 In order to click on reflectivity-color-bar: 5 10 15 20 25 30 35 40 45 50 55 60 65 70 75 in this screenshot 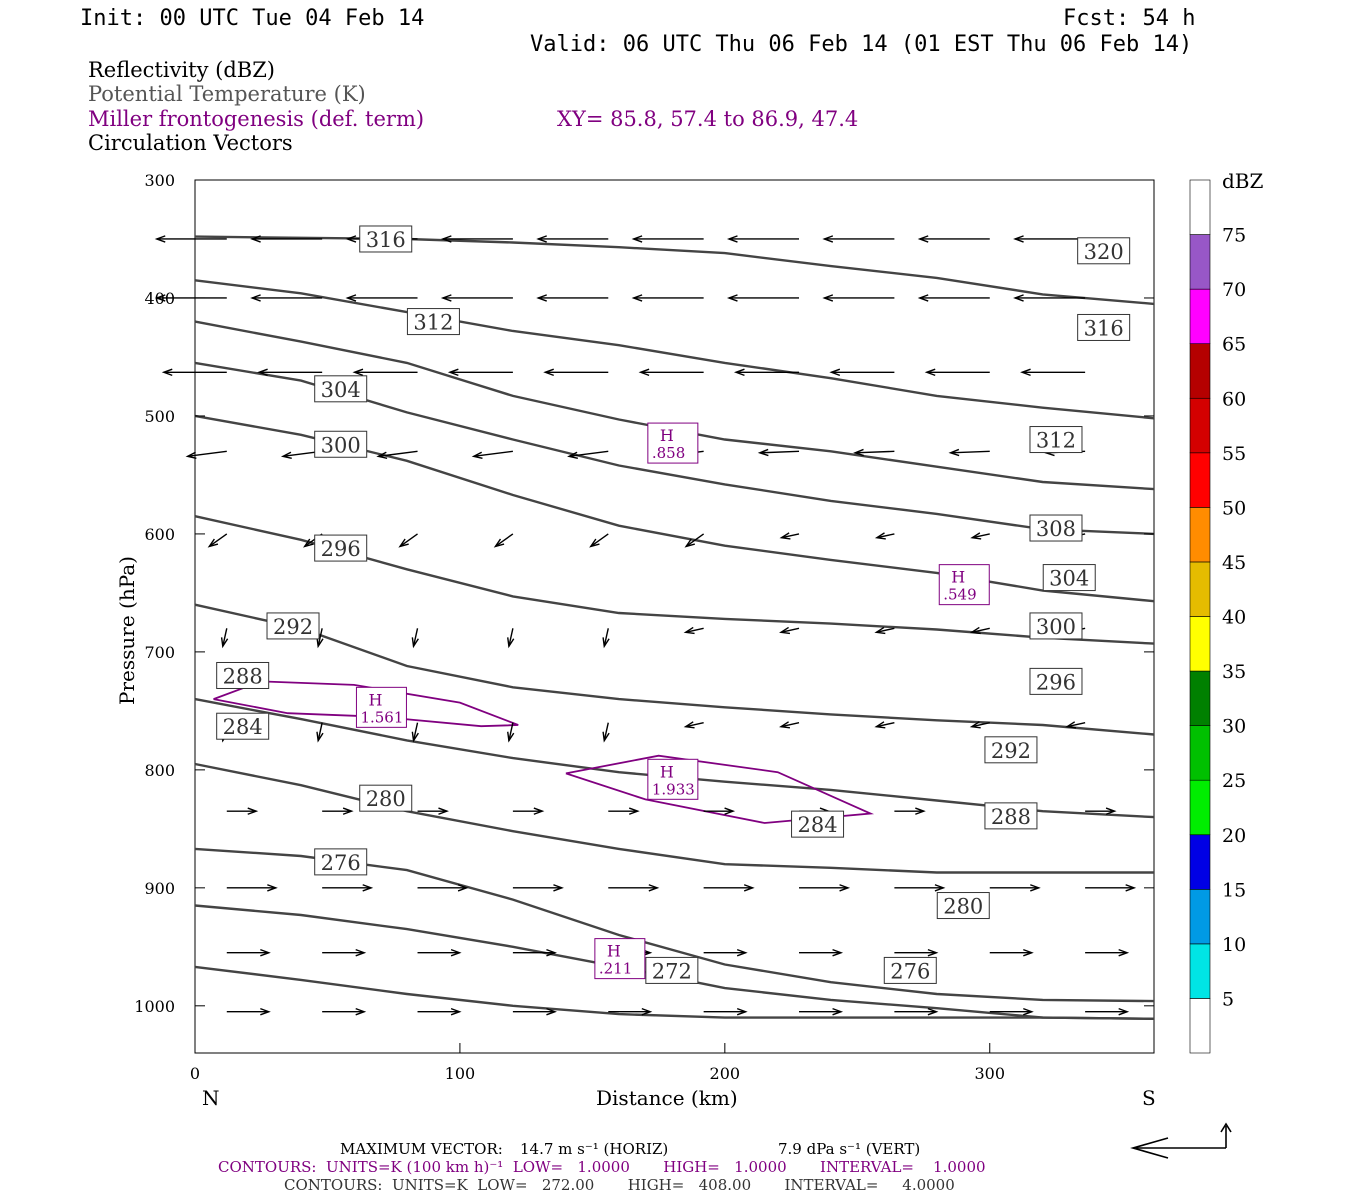, I will do `click(1217, 616)`.